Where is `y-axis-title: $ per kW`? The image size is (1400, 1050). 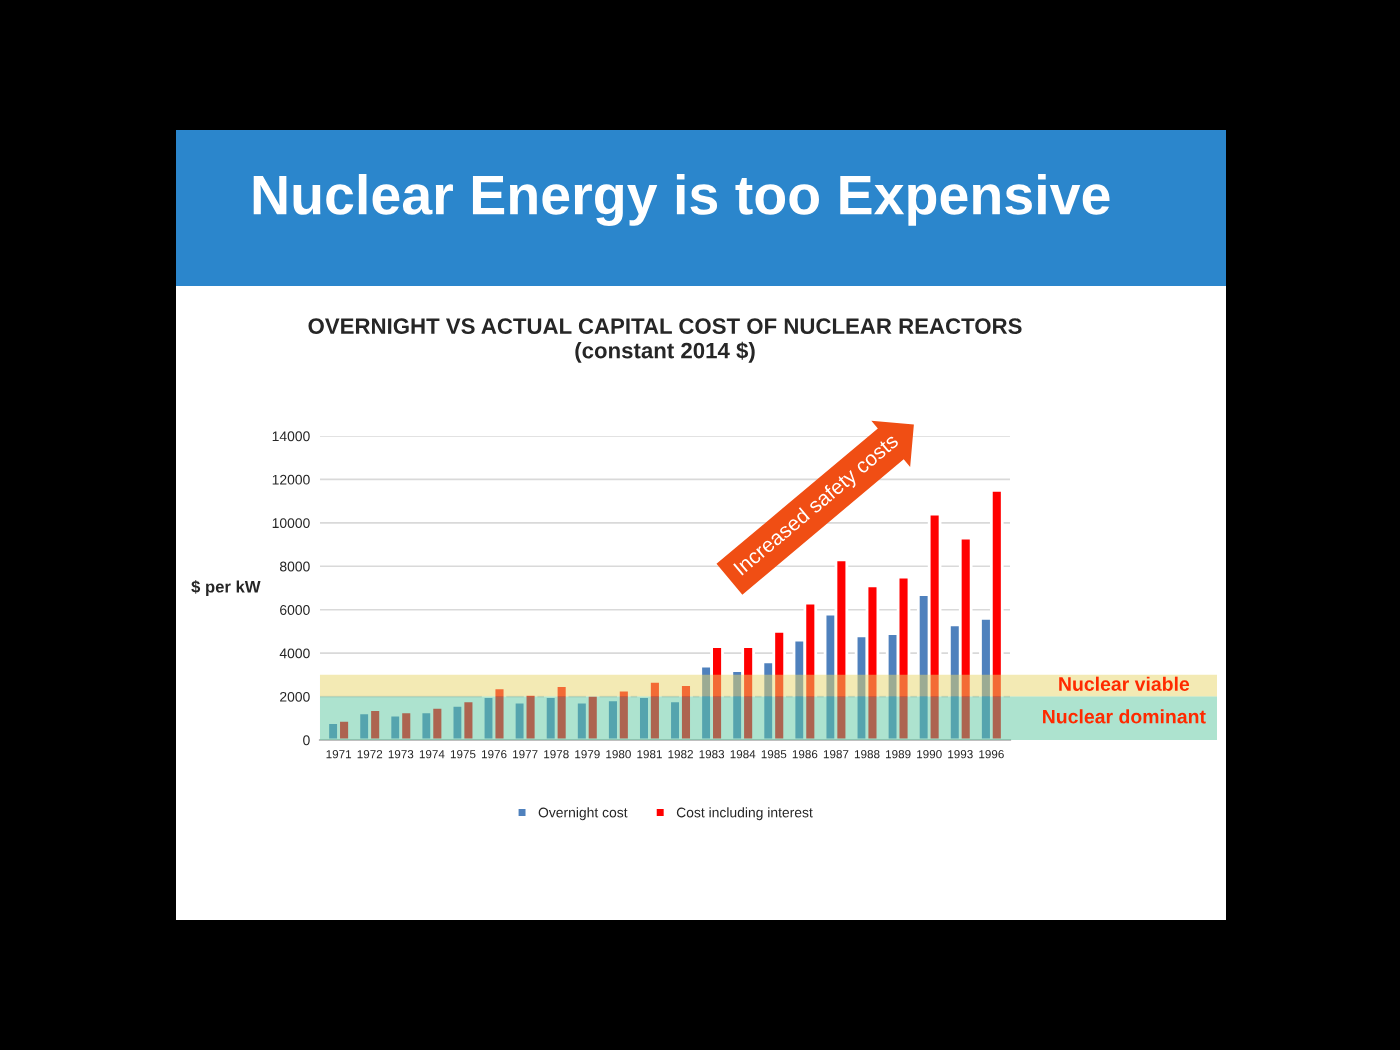
y-axis-title: $ per kW is located at coordinates (226, 588).